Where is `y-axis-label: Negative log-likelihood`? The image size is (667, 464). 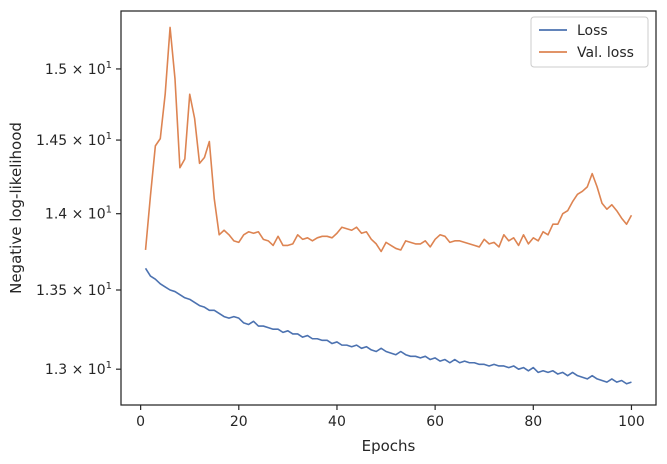 y-axis-label: Negative log-likelihood is located at coordinates (16, 208).